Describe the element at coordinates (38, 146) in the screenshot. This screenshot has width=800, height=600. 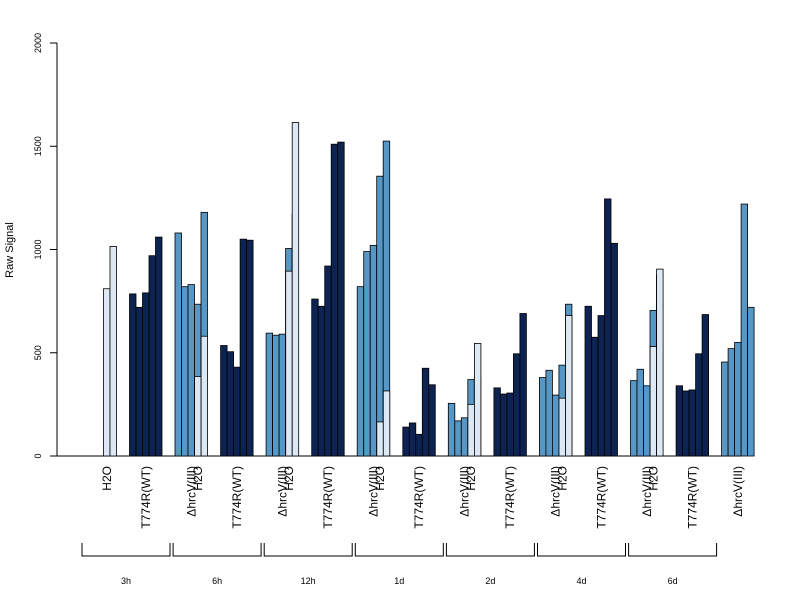
I see `y-tick-label: 1500` at that location.